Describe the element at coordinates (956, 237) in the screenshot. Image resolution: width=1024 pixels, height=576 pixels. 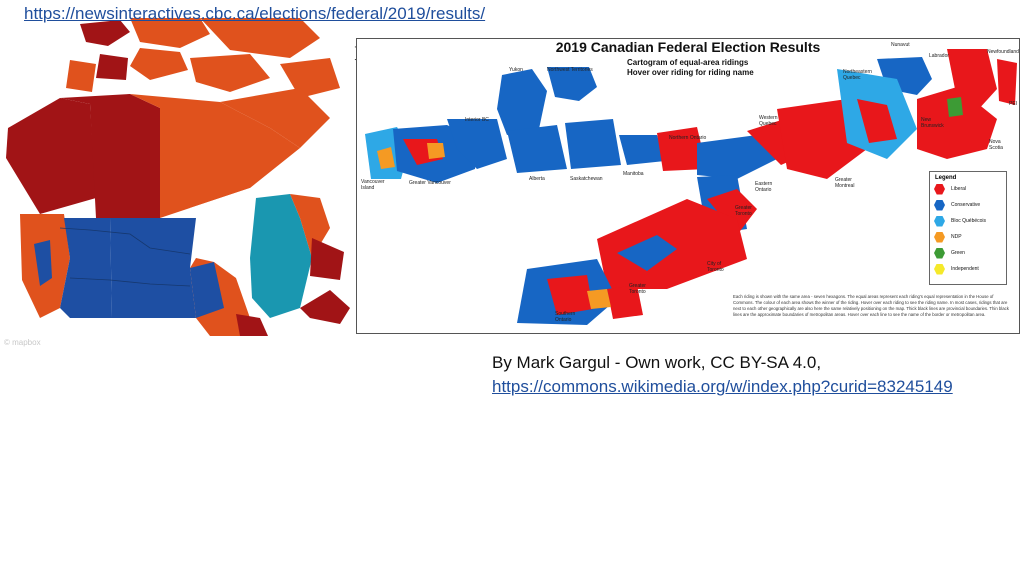
I see `legend-label: NDP` at that location.